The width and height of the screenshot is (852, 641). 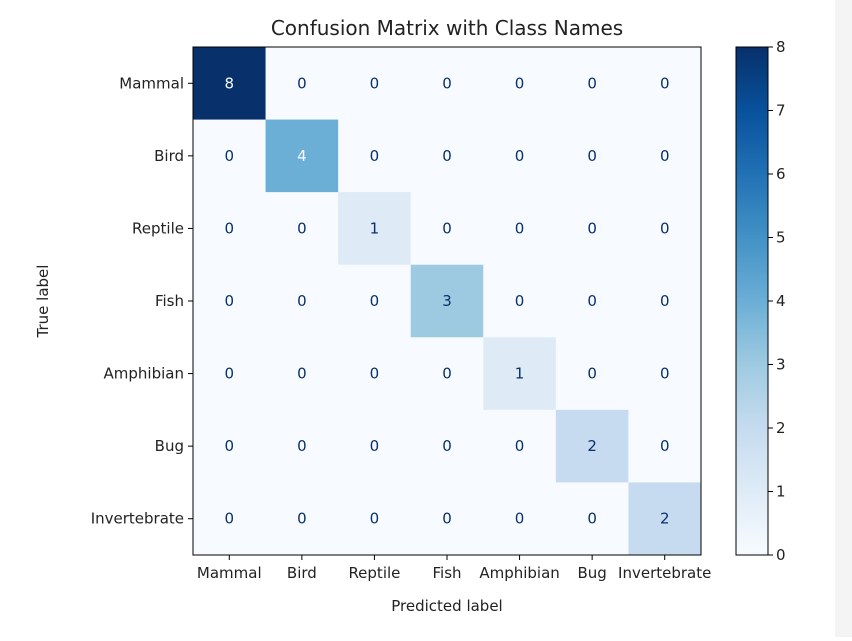 What do you see at coordinates (446, 573) in the screenshot?
I see `x-tick-label: Fish` at bounding box center [446, 573].